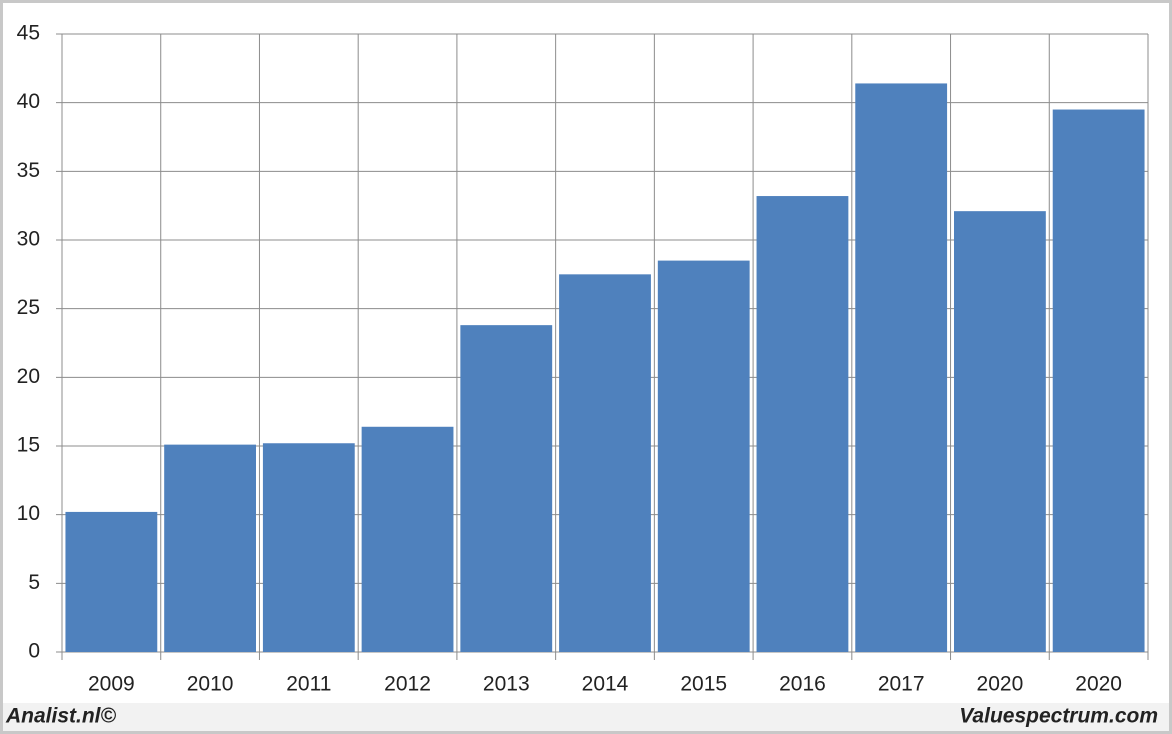  I want to click on y-tick-label: 35, so click(28, 170).